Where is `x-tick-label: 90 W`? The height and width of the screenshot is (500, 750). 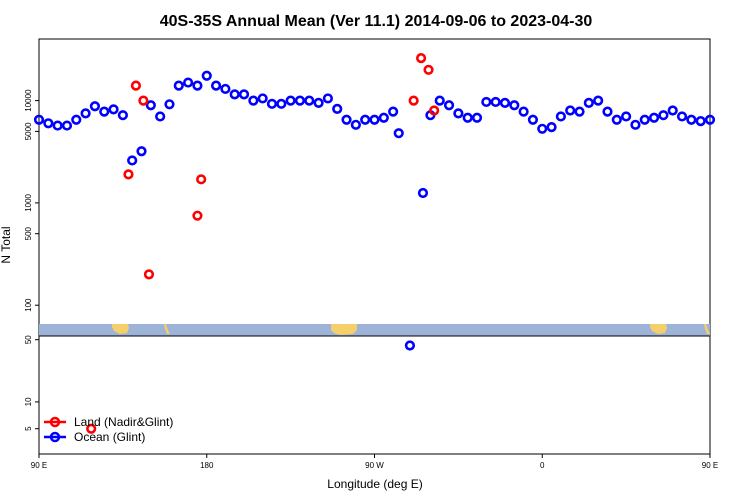
x-tick-label: 90 W is located at coordinates (374, 465).